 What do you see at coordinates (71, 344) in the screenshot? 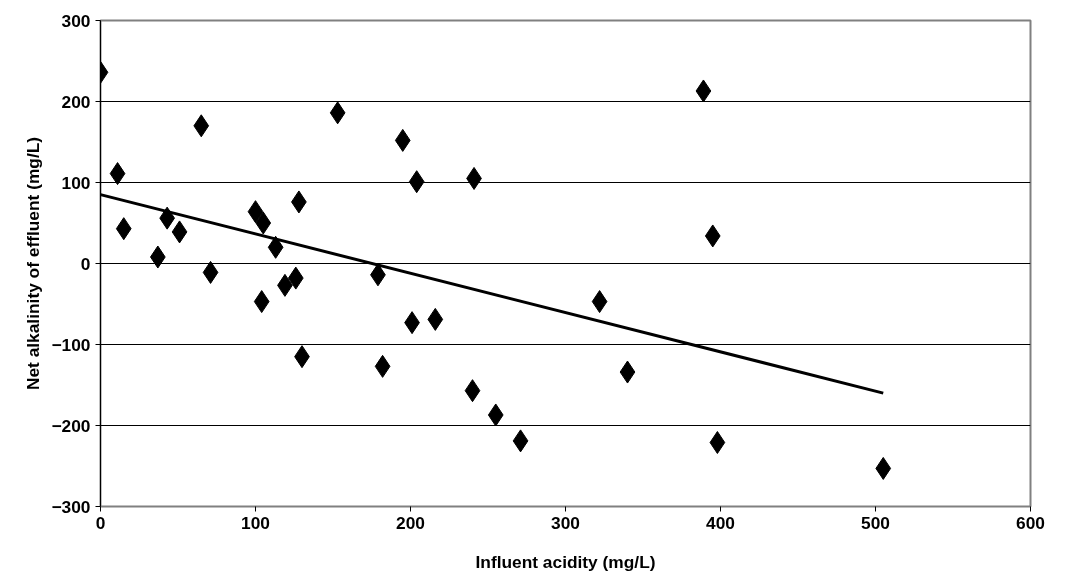
I see `y-tick-label: −100` at bounding box center [71, 344].